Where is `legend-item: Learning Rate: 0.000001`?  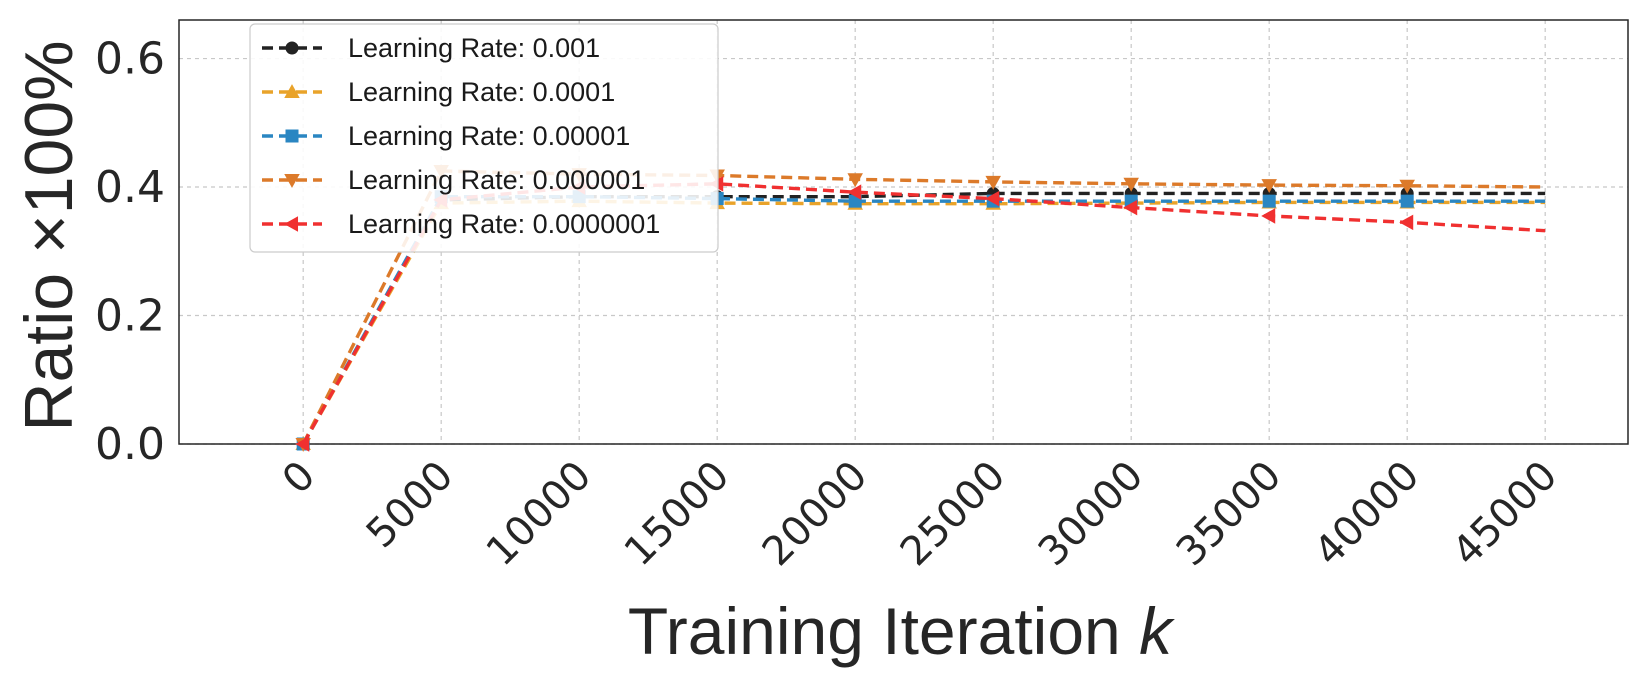 legend-item: Learning Rate: 0.000001 is located at coordinates (453, 180).